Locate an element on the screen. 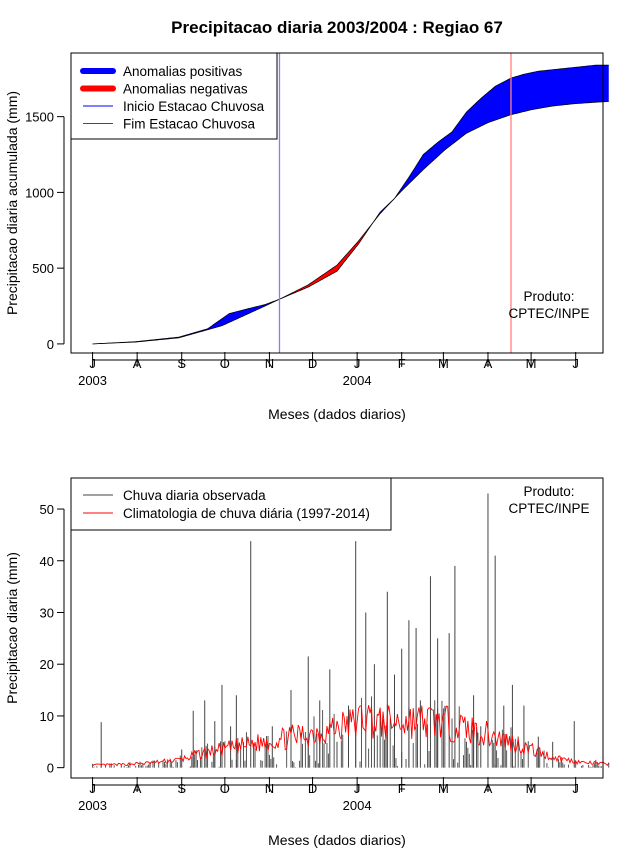  bottom-year-label: 2004 is located at coordinates (357, 805).